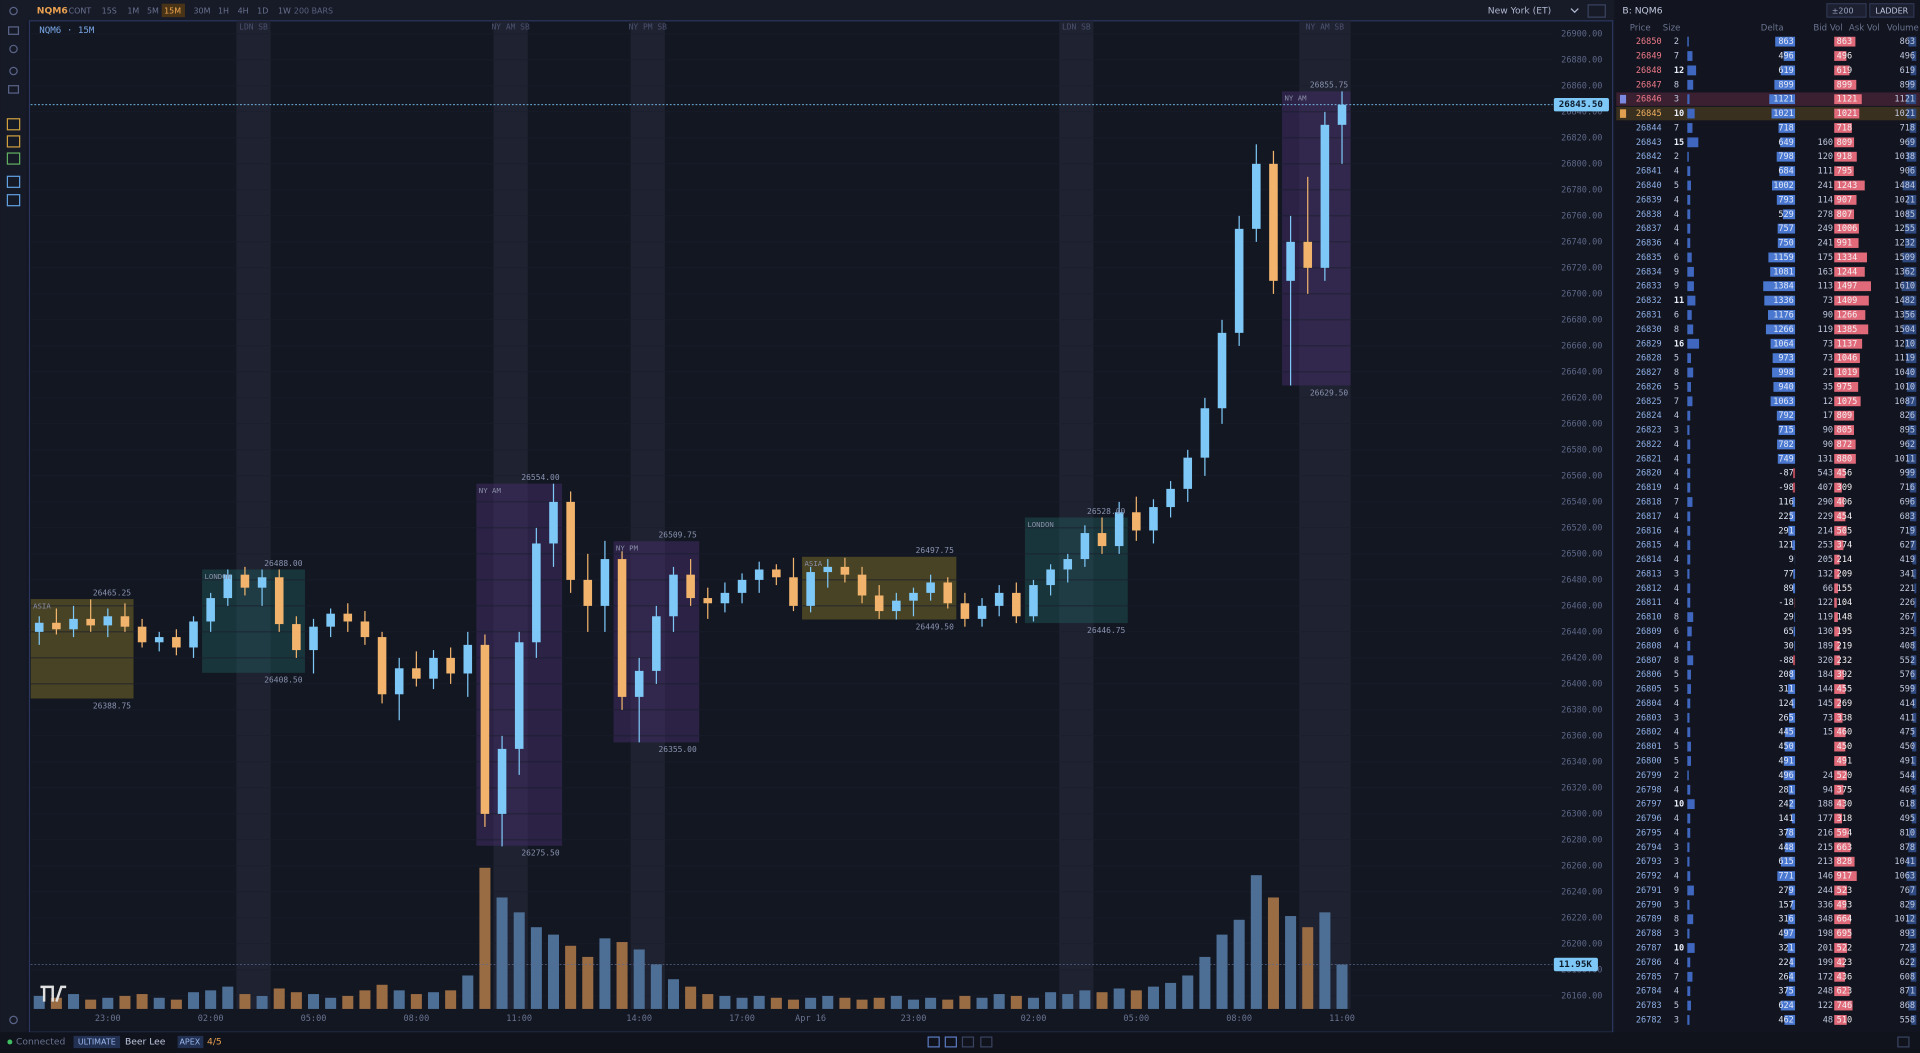  Describe the element at coordinates (1828, 790) in the screenshot. I see `ladder-bid-vol: 94` at that location.